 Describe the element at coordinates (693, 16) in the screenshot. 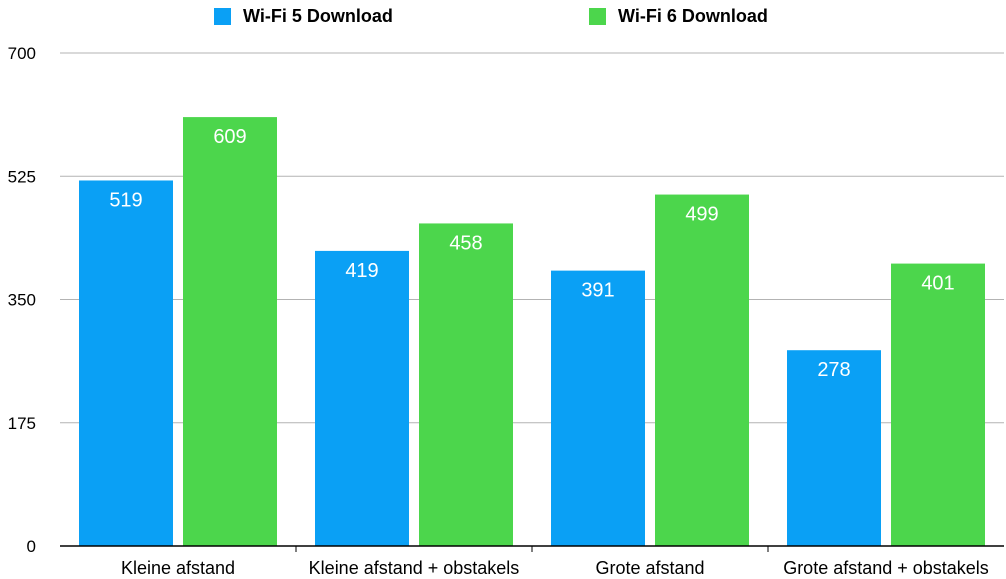

I see `legend-label-wifi6: Wi-Fi 6 Download` at that location.